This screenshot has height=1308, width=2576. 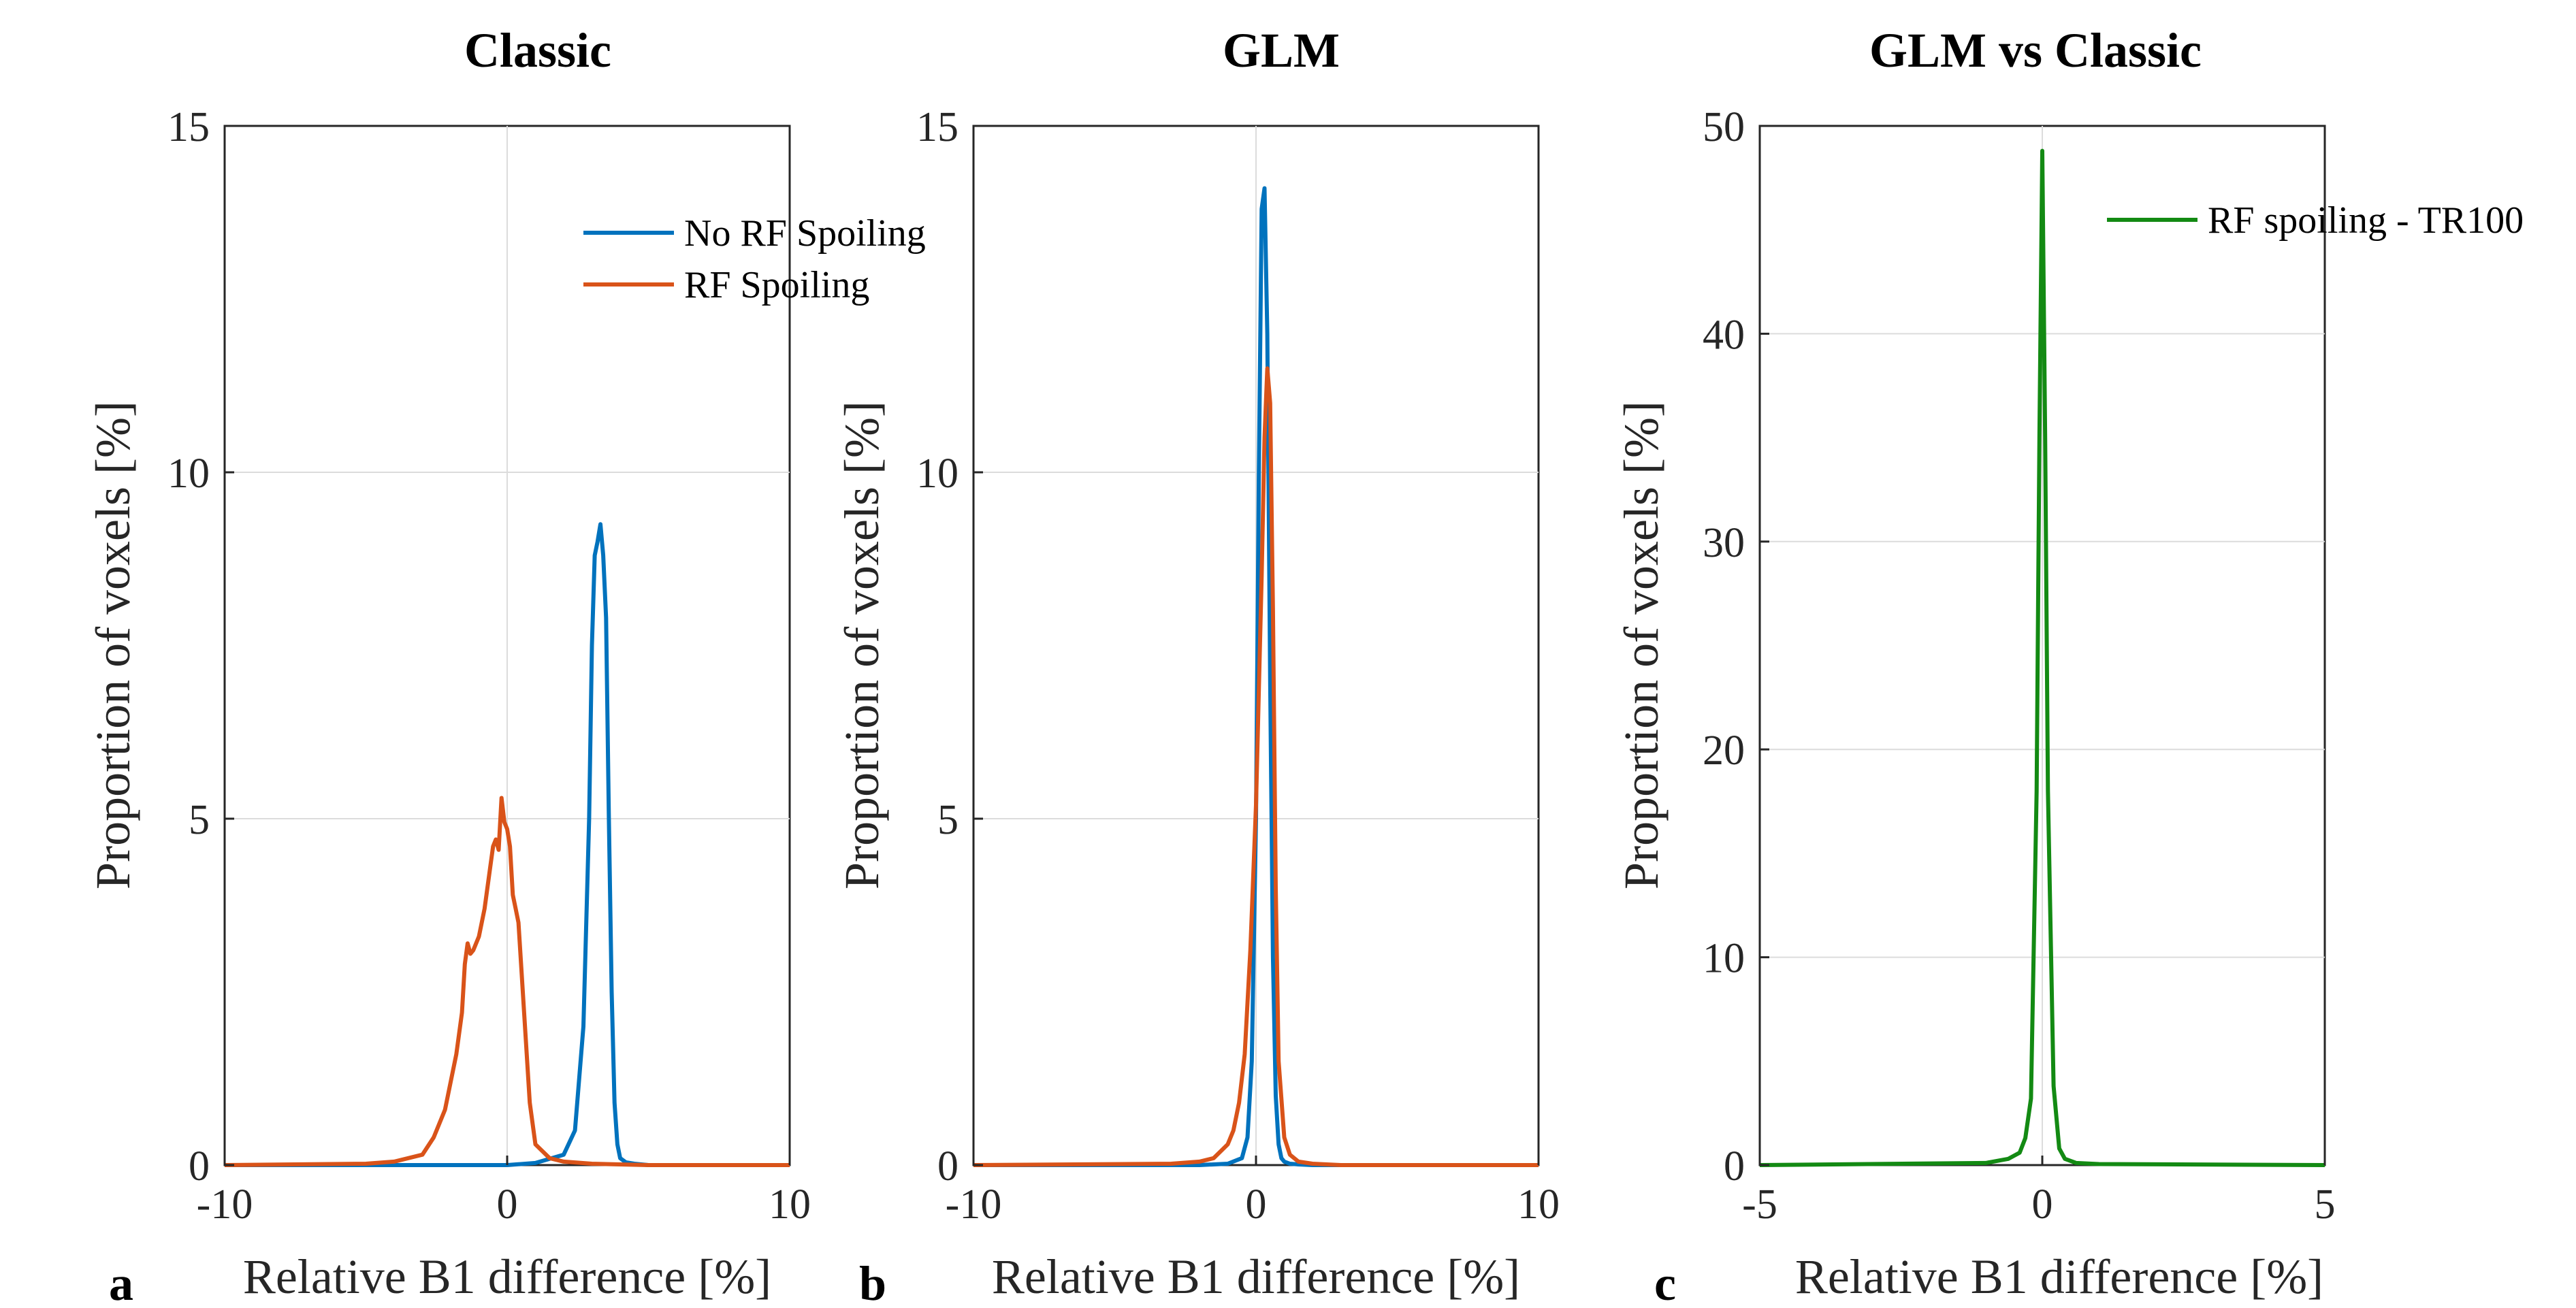 I want to click on panel-c-ytick-label: 40, so click(x=1724, y=335).